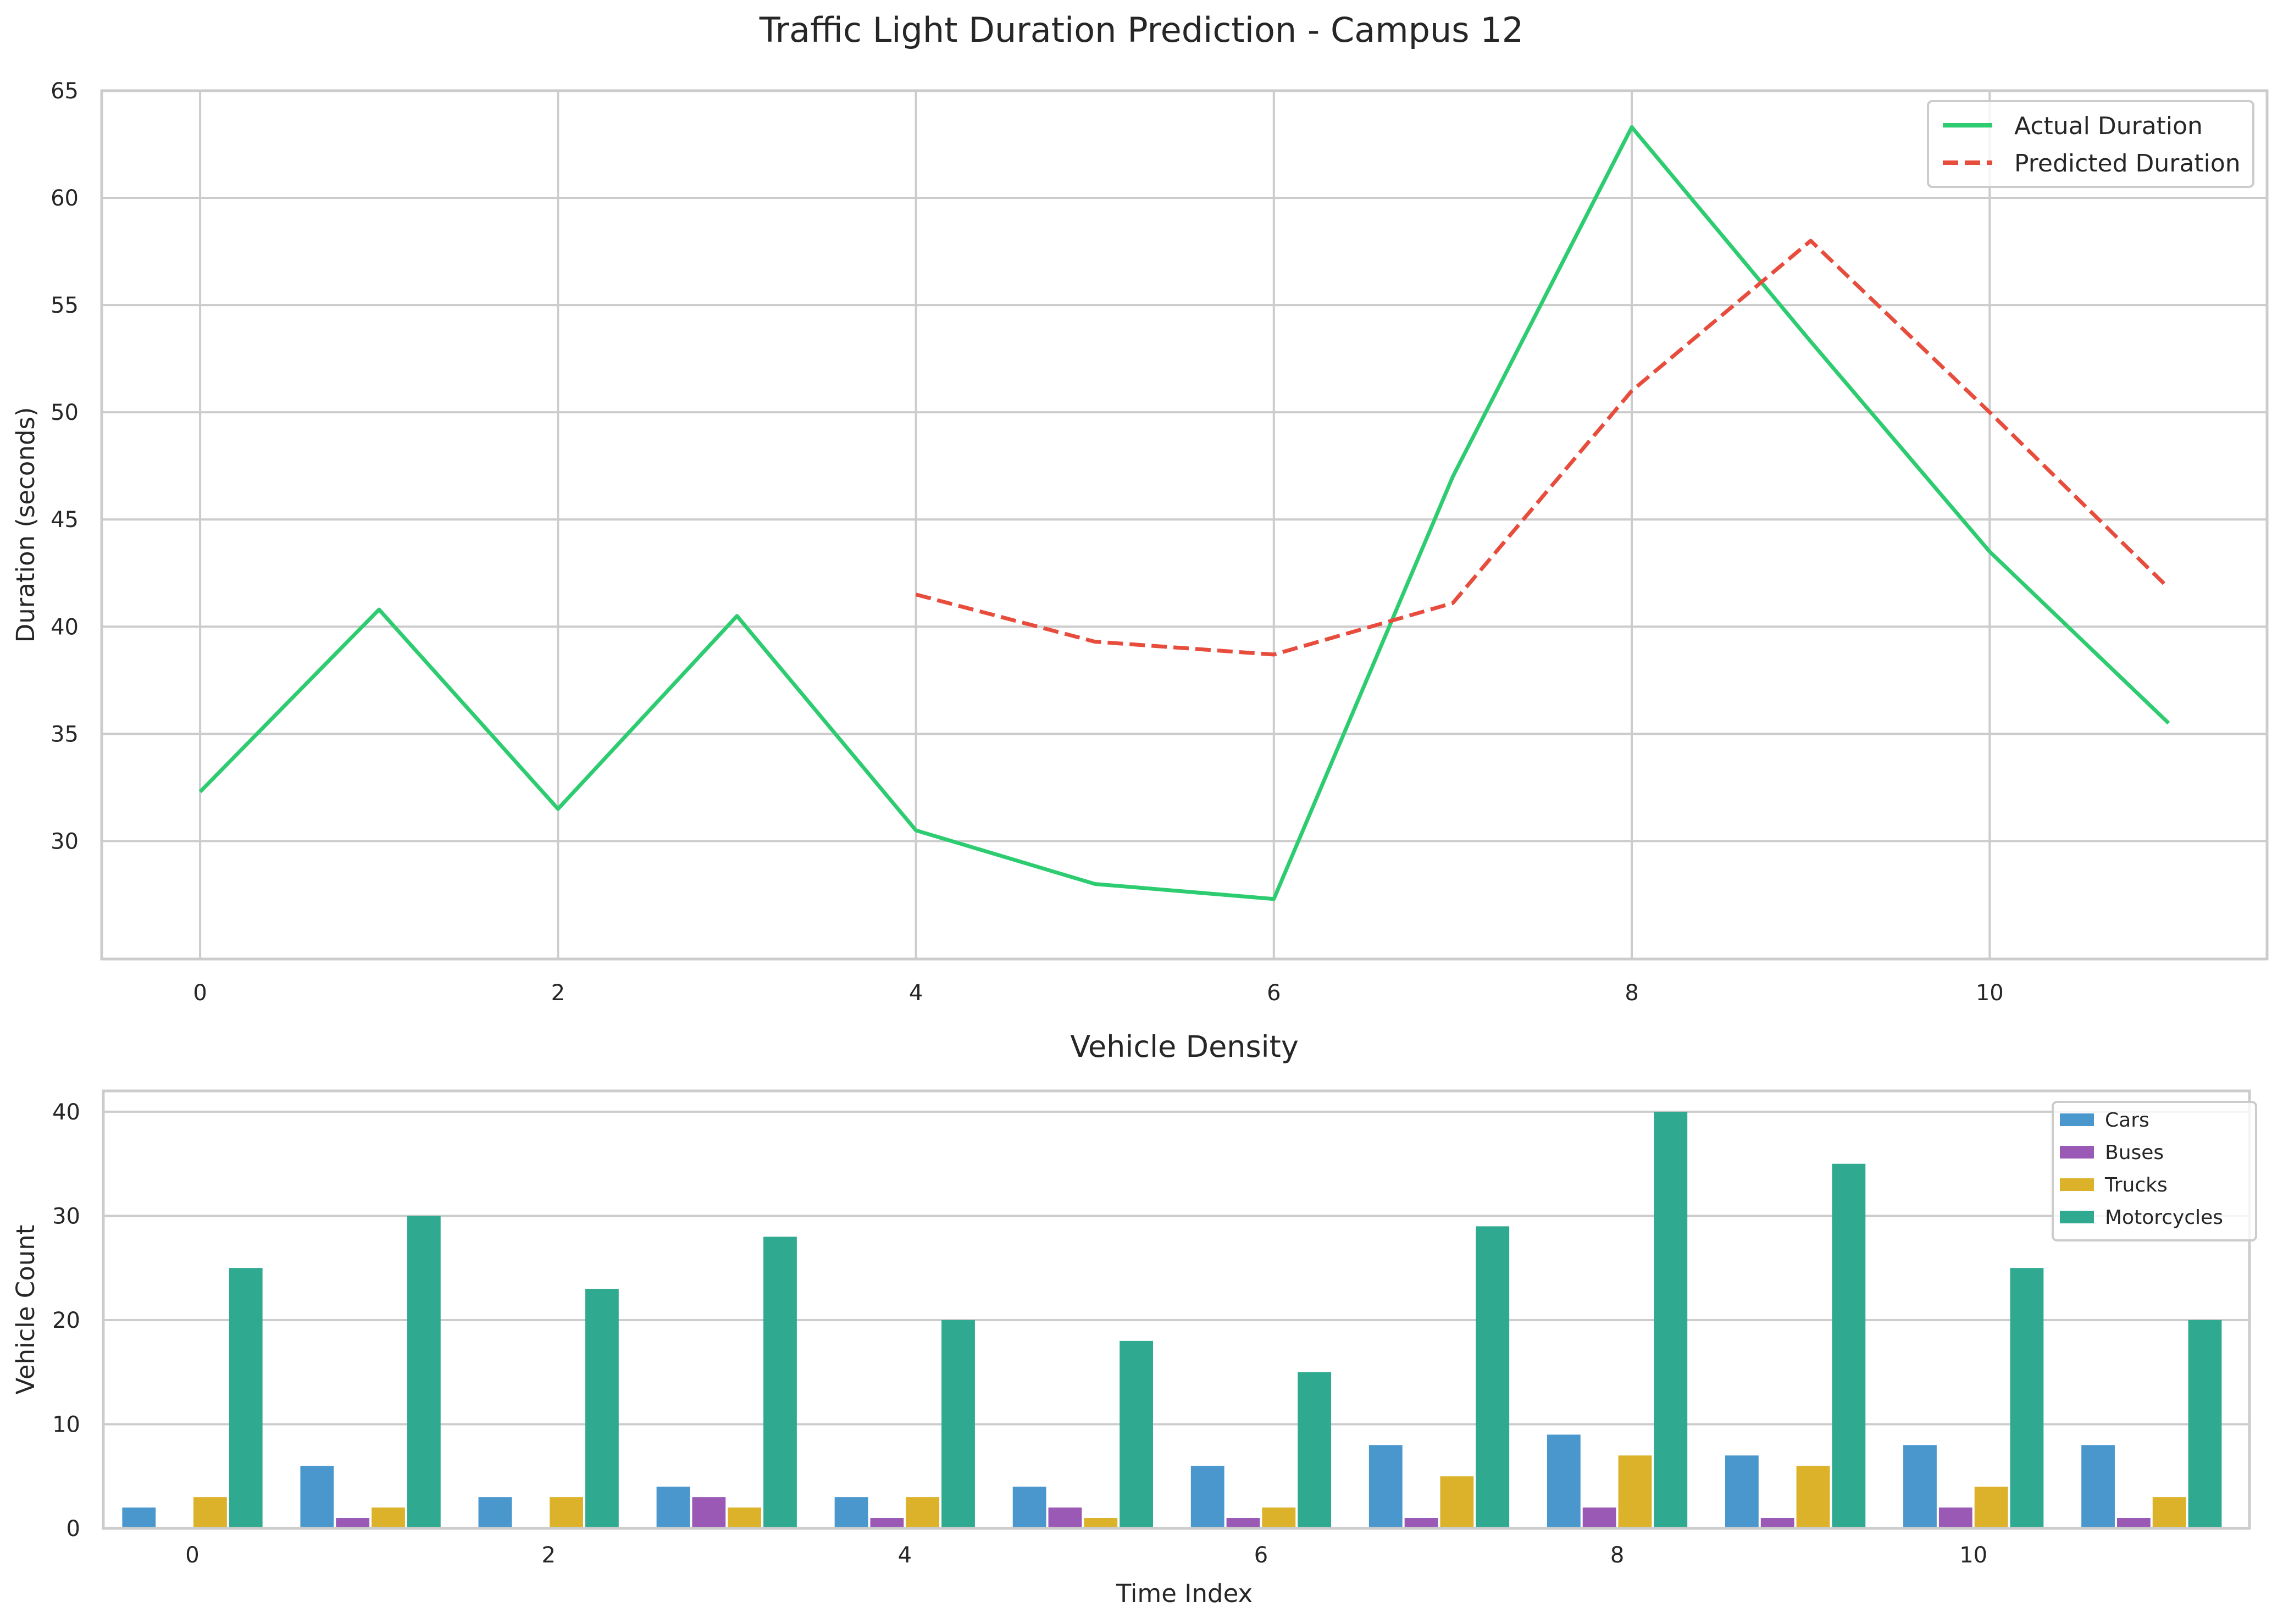 This screenshot has height=1624, width=2283. I want to click on vehicle-density-y-tick-label: 20, so click(66, 1320).